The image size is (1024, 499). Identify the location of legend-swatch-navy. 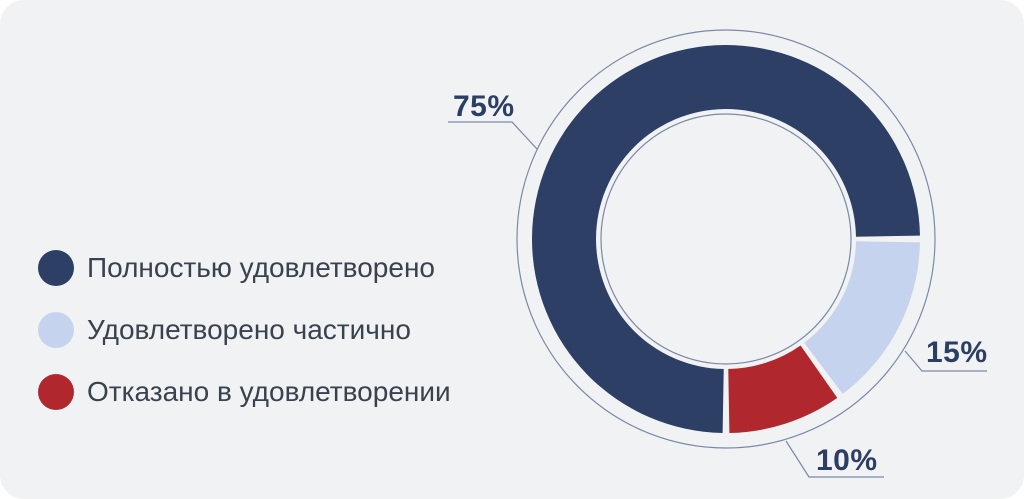
(56, 268).